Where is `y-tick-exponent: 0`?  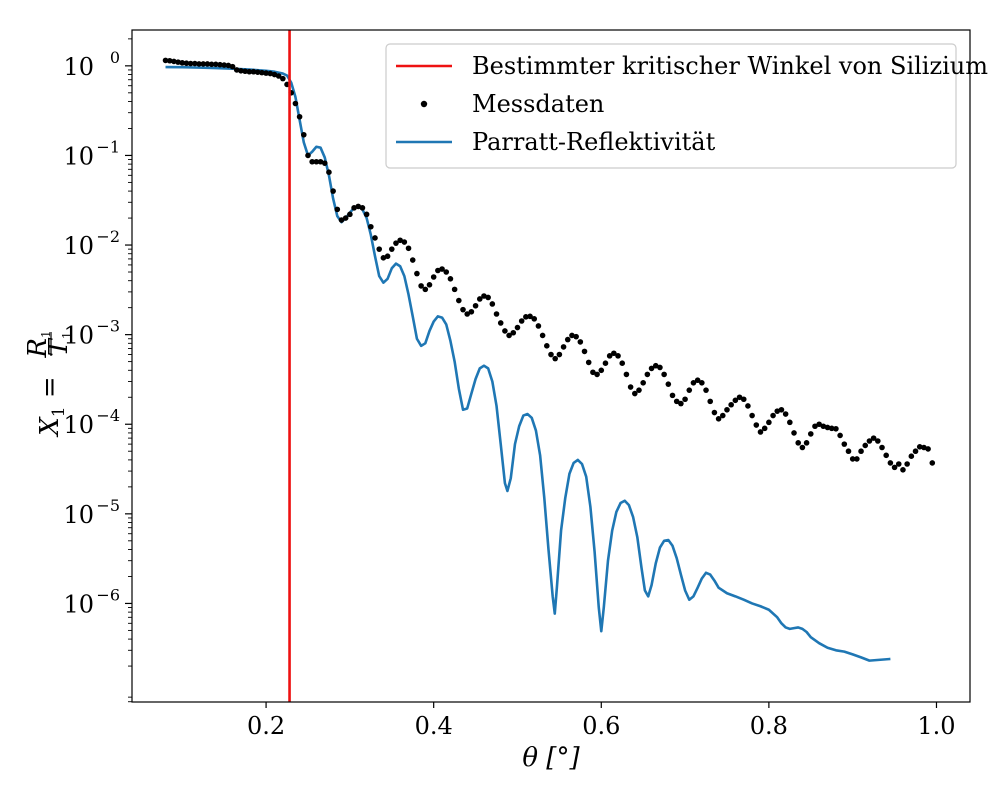 y-tick-exponent: 0 is located at coordinates (115, 57).